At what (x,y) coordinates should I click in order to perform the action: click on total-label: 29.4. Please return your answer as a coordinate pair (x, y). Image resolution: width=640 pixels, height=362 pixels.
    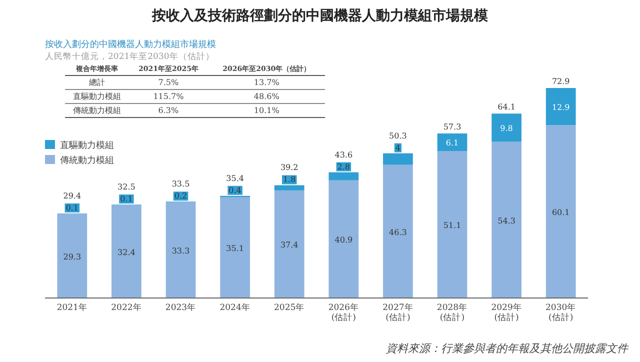
    Looking at the image, I should click on (72, 195).